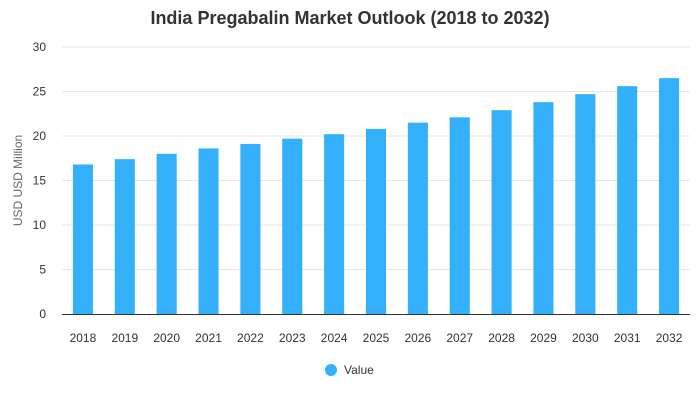  What do you see at coordinates (124, 236) in the screenshot?
I see `bar-2019` at bounding box center [124, 236].